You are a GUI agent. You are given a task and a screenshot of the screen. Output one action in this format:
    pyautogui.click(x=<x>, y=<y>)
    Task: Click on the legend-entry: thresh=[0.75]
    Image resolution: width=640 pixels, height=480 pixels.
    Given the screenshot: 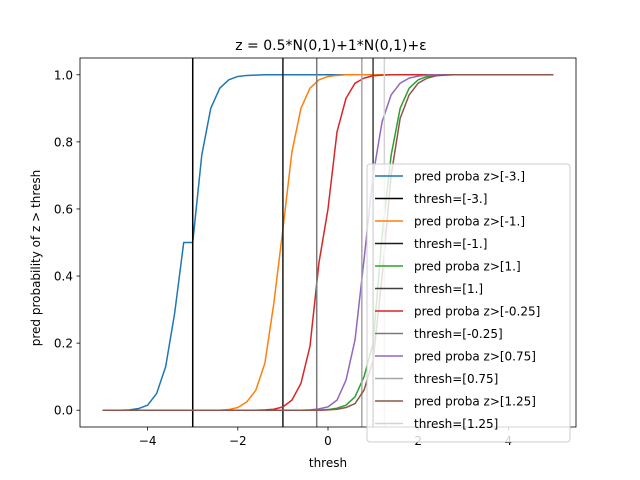 What is the action you would take?
    pyautogui.click(x=456, y=379)
    